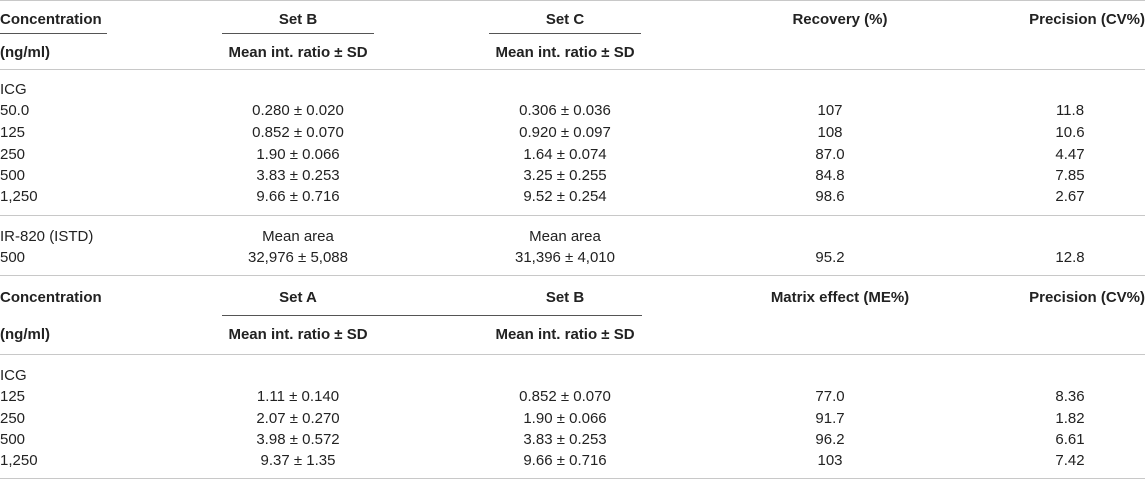 Image resolution: width=1145 pixels, height=480 pixels. Describe the element at coordinates (1070, 132) in the screenshot. I see `row-precision: 10.6` at that location.